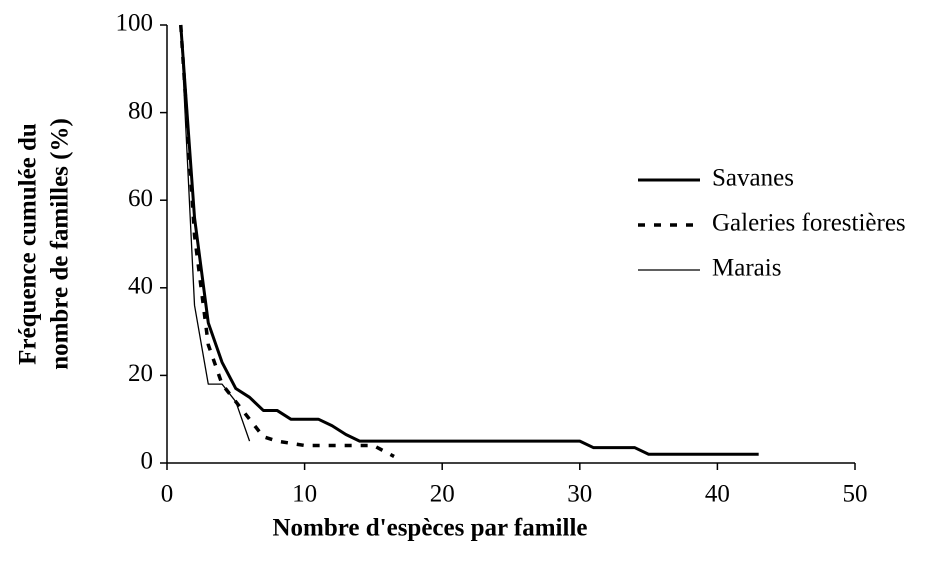 This screenshot has height=563, width=936. What do you see at coordinates (140, 373) in the screenshot?
I see `y-tick-label: 20` at bounding box center [140, 373].